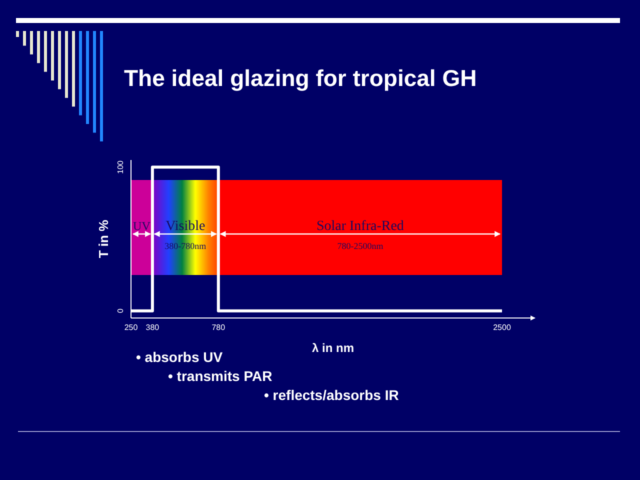 Image resolution: width=640 pixels, height=480 pixels. I want to click on annotation: 780-2500nm, so click(360, 246).